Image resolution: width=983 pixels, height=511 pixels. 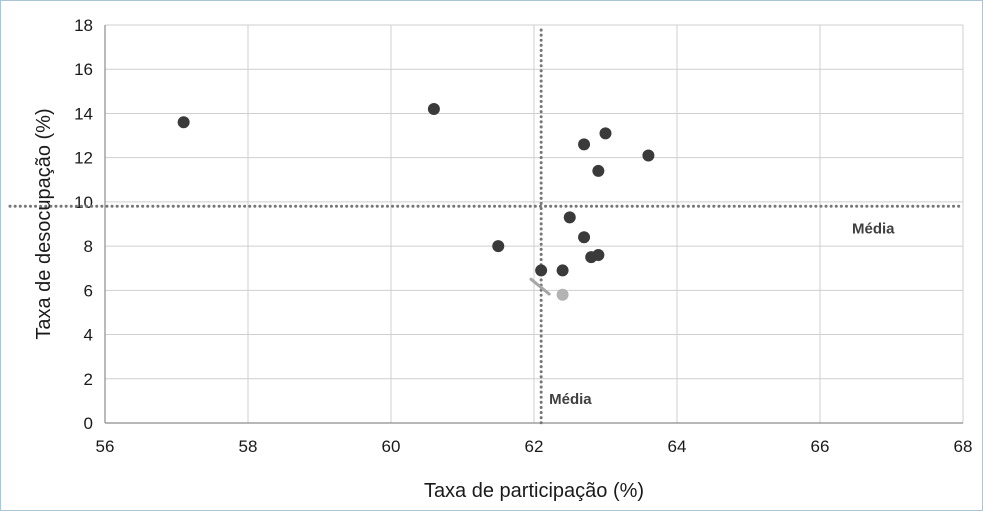 What do you see at coordinates (88, 379) in the screenshot?
I see `y-tick-label: 2` at bounding box center [88, 379].